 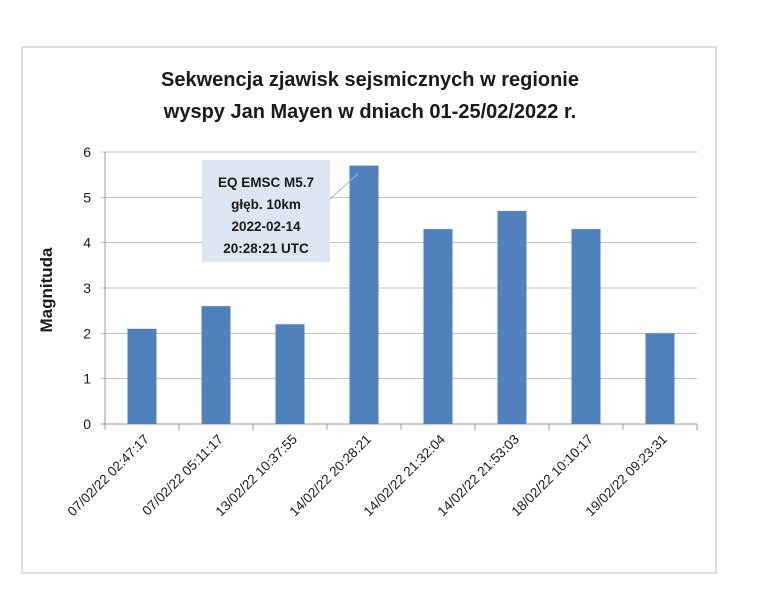 What do you see at coordinates (87, 152) in the screenshot?
I see `y-tick-label: 6` at bounding box center [87, 152].